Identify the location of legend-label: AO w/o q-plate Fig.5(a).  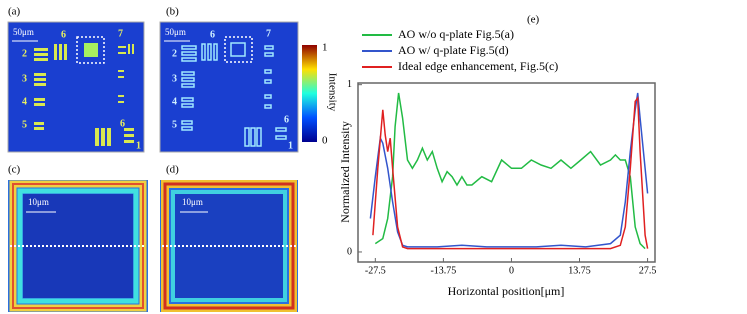
(456, 34).